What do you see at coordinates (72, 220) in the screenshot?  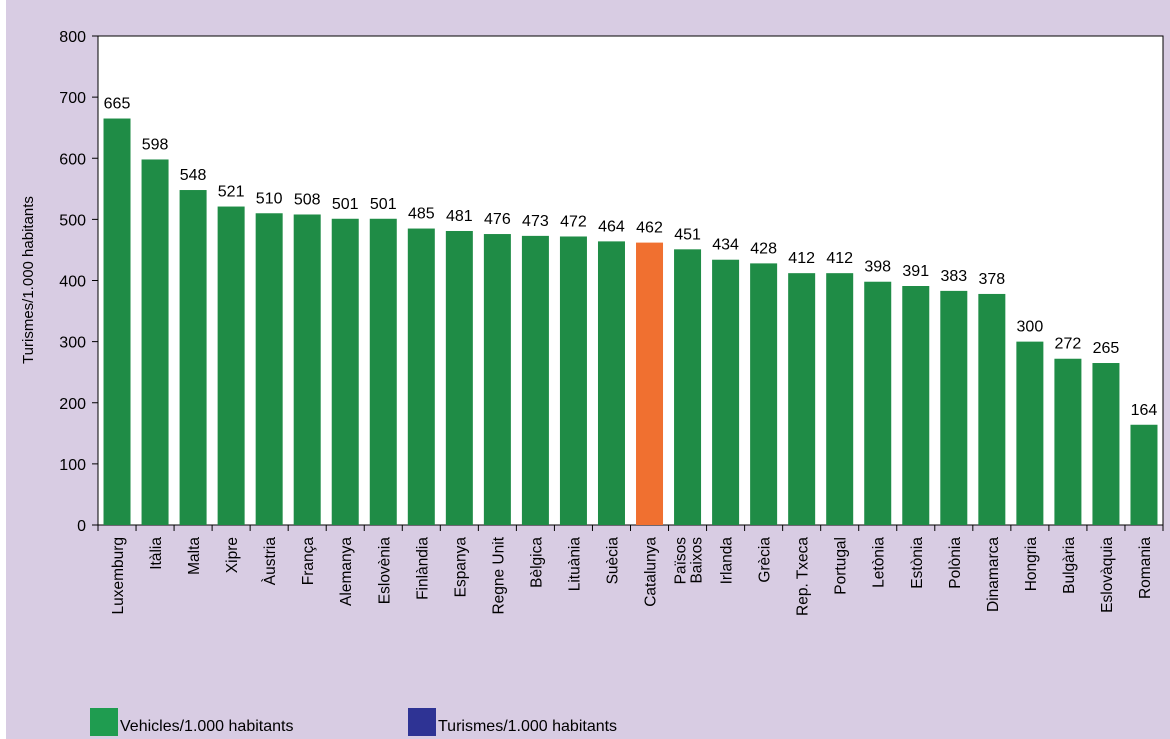 I see `y-tick-label: 500` at bounding box center [72, 220].